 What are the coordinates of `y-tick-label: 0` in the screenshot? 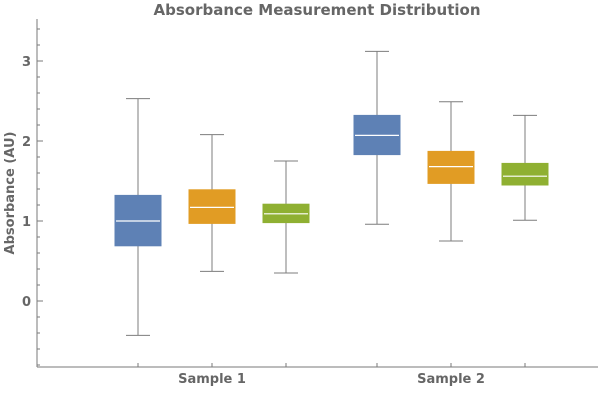 It's located at (26, 302).